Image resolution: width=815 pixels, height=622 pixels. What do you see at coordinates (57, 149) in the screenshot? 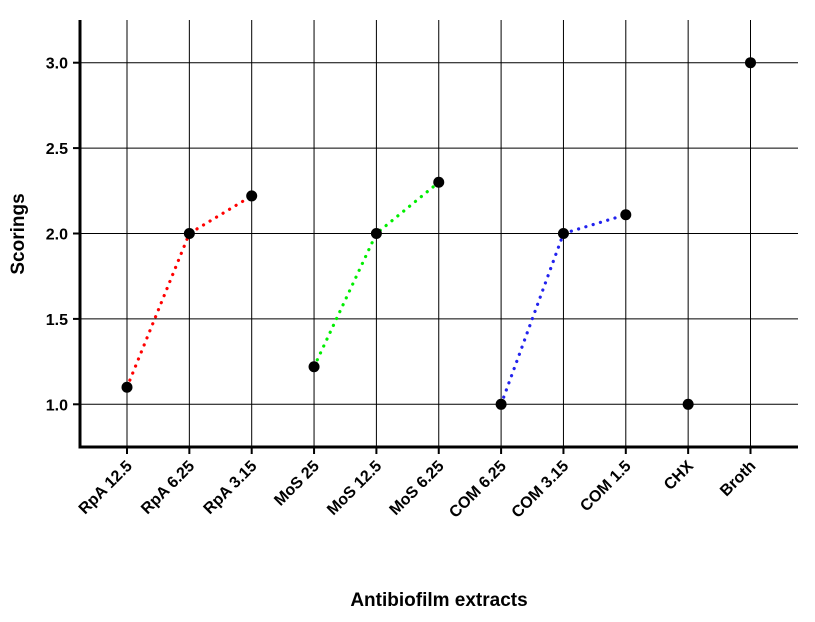
I see `y-tick-label: 2.5` at bounding box center [57, 149].